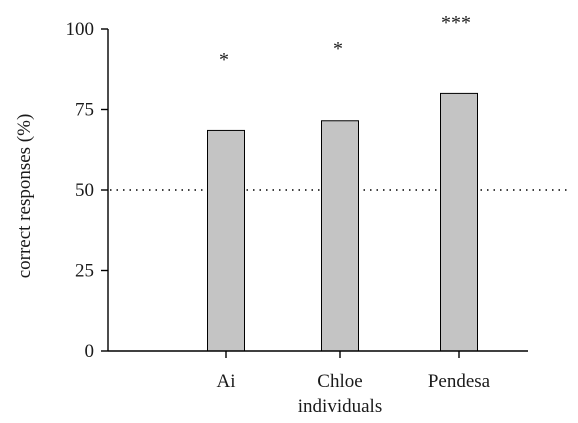  What do you see at coordinates (340, 406) in the screenshot?
I see `x-axis-title: individuals` at bounding box center [340, 406].